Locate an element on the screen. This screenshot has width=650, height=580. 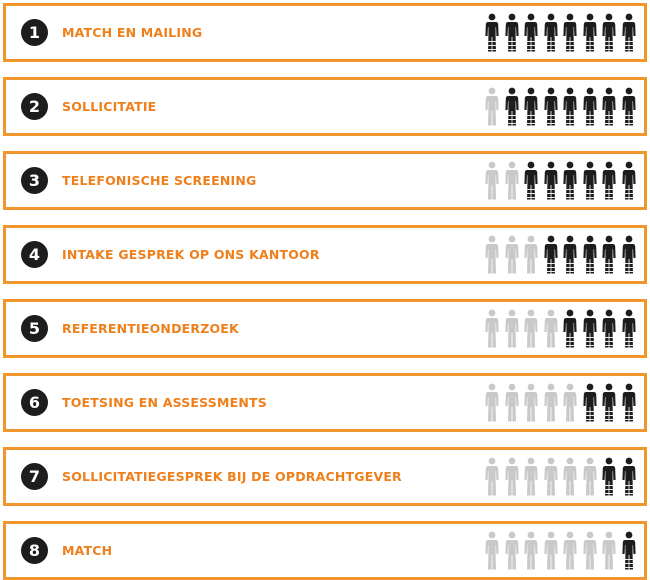
step-row: 2 SOLLICITATIE is located at coordinates (325, 106).